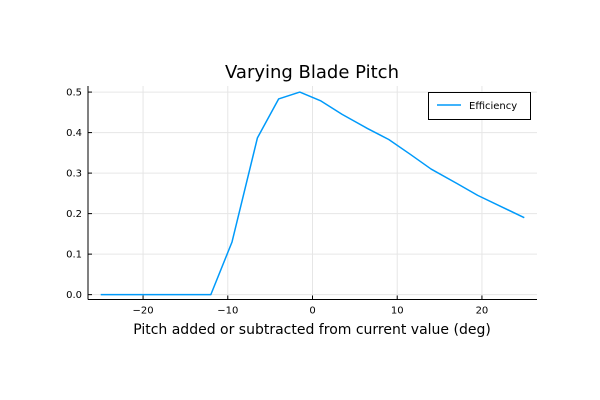 Image resolution: width=600 pixels, height=400 pixels. What do you see at coordinates (74, 174) in the screenshot?
I see `y-tick-label: 0.3` at bounding box center [74, 174].